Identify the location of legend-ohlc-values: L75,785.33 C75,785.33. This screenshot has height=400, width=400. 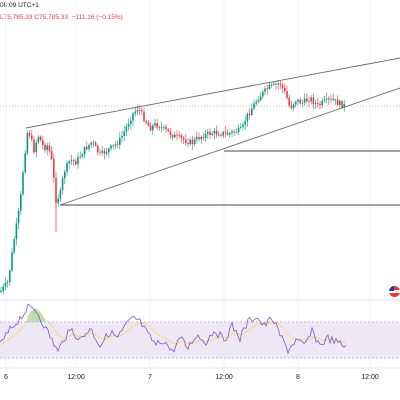
(34, 17).